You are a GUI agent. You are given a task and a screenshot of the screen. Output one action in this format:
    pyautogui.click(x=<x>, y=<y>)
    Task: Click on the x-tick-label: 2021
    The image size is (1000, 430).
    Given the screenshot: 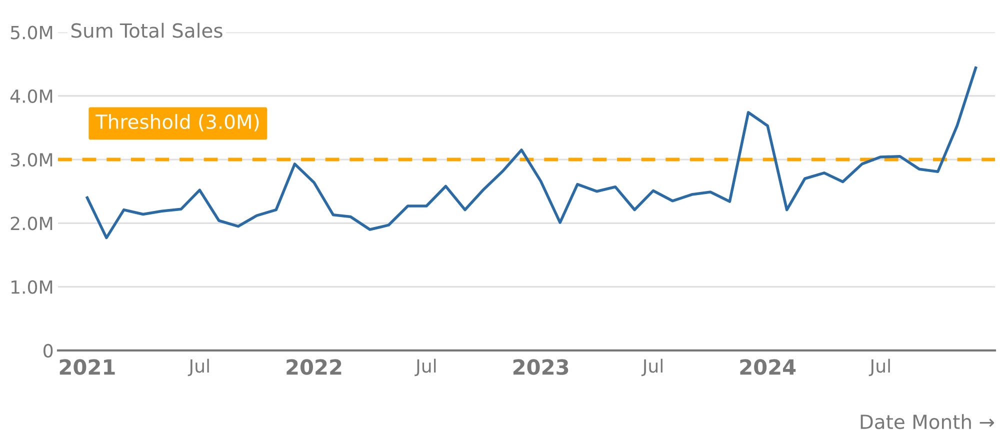 What is the action you would take?
    pyautogui.click(x=87, y=367)
    